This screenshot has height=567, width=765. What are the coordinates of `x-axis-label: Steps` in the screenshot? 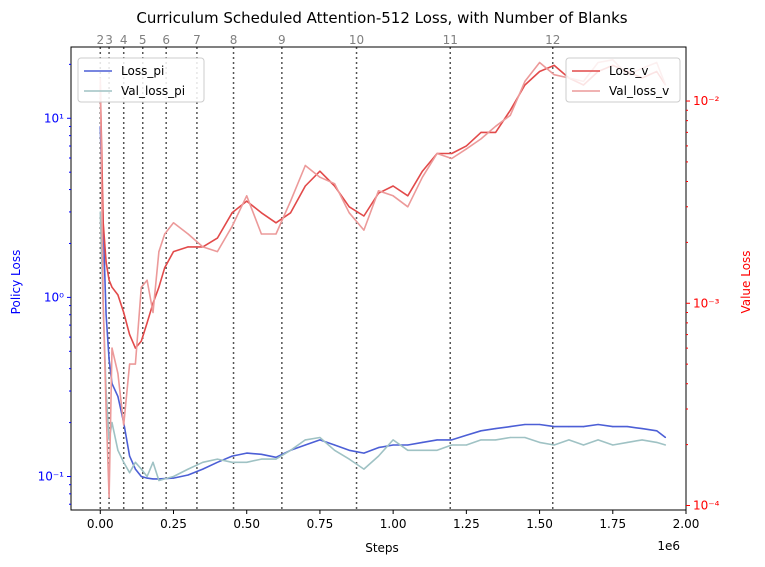 It's located at (382, 548).